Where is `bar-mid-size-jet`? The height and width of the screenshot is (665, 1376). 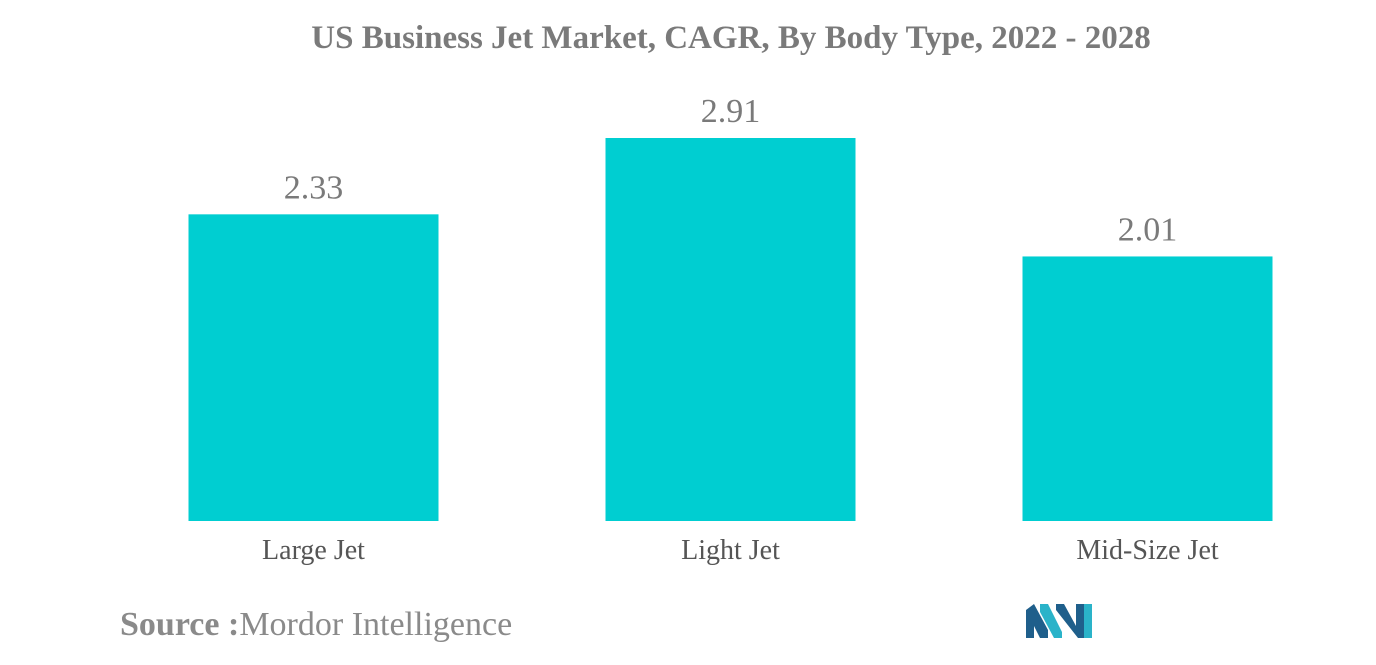 bar-mid-size-jet is located at coordinates (1147, 388).